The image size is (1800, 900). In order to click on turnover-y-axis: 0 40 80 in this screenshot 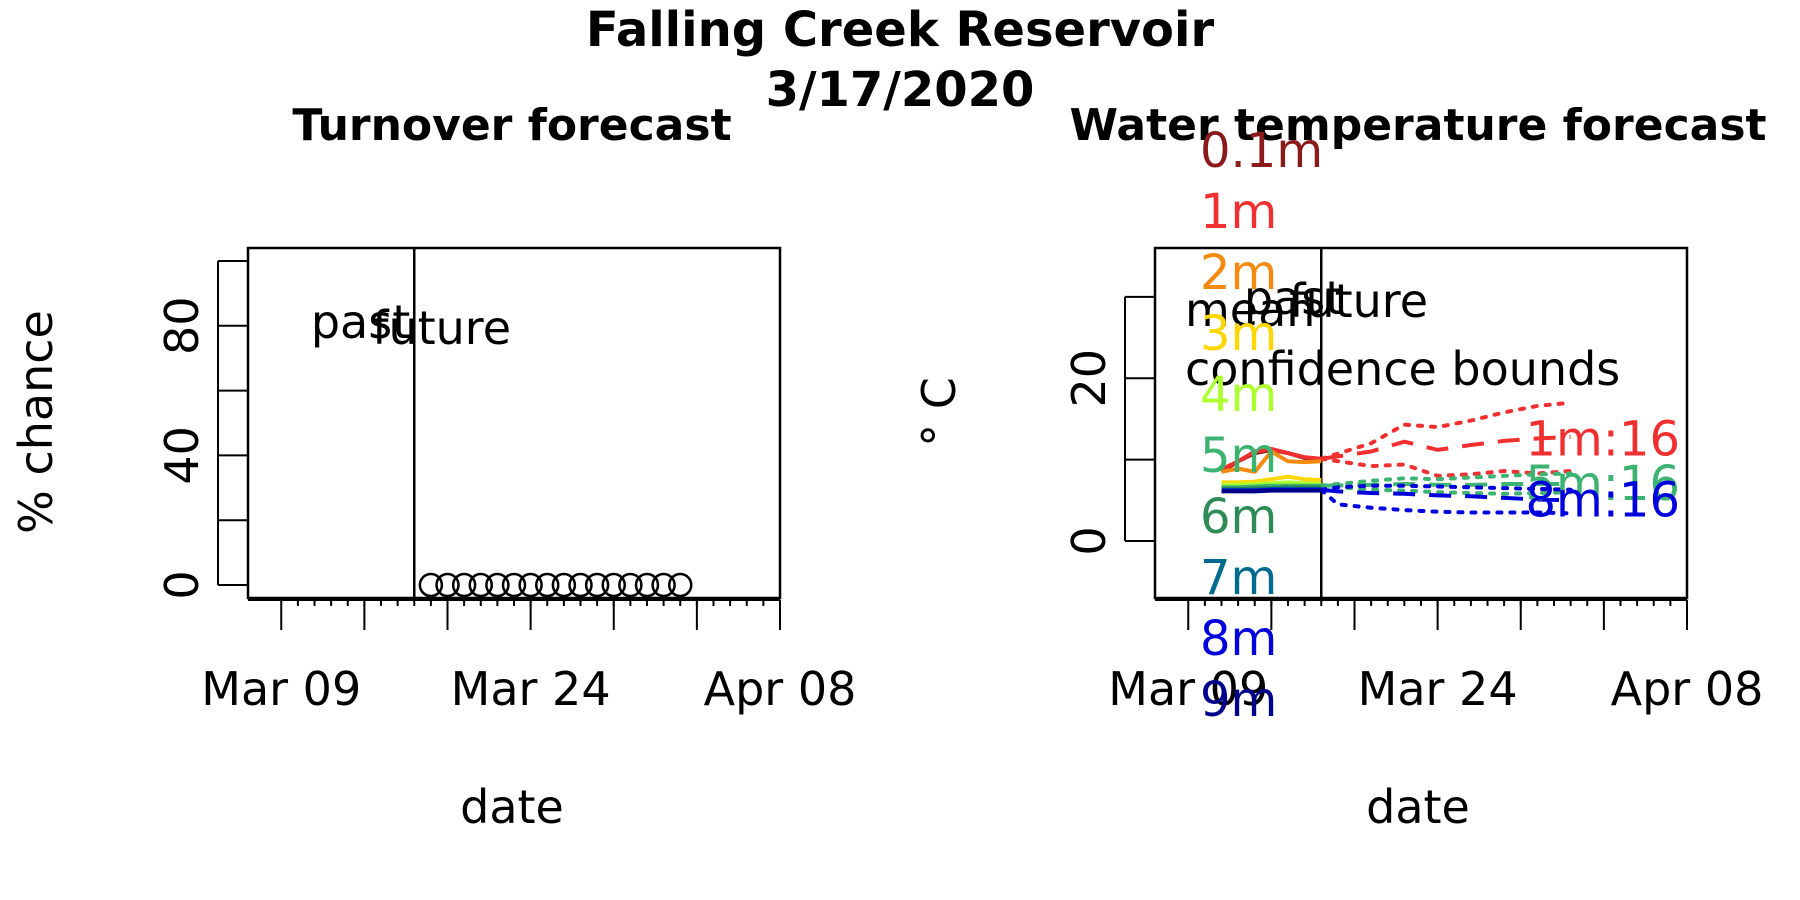, I will do `click(201, 429)`.